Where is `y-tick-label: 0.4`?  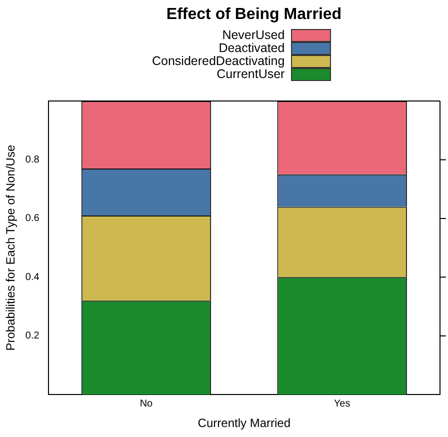 y-tick-label: 0.4 is located at coordinates (32, 277).